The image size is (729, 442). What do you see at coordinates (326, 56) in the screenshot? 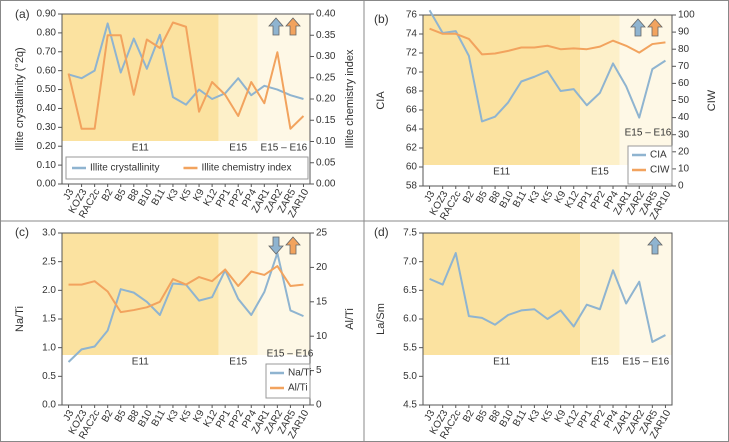
I see `y2-tick-label: 0.30` at bounding box center [326, 56].